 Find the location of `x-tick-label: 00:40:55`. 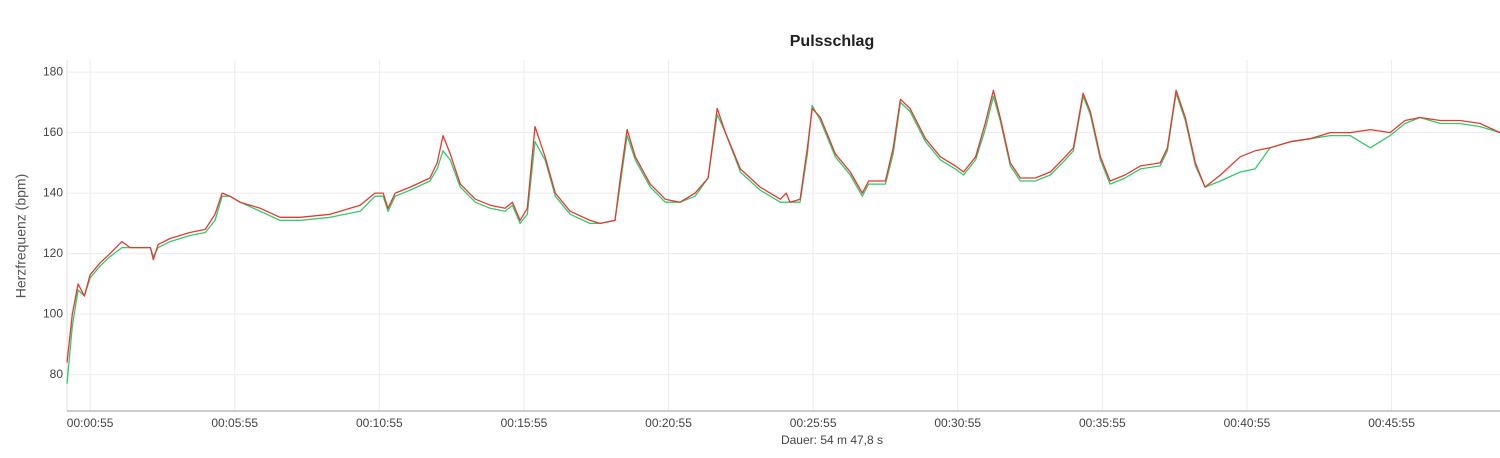

x-tick-label: 00:40:55 is located at coordinates (1247, 423).